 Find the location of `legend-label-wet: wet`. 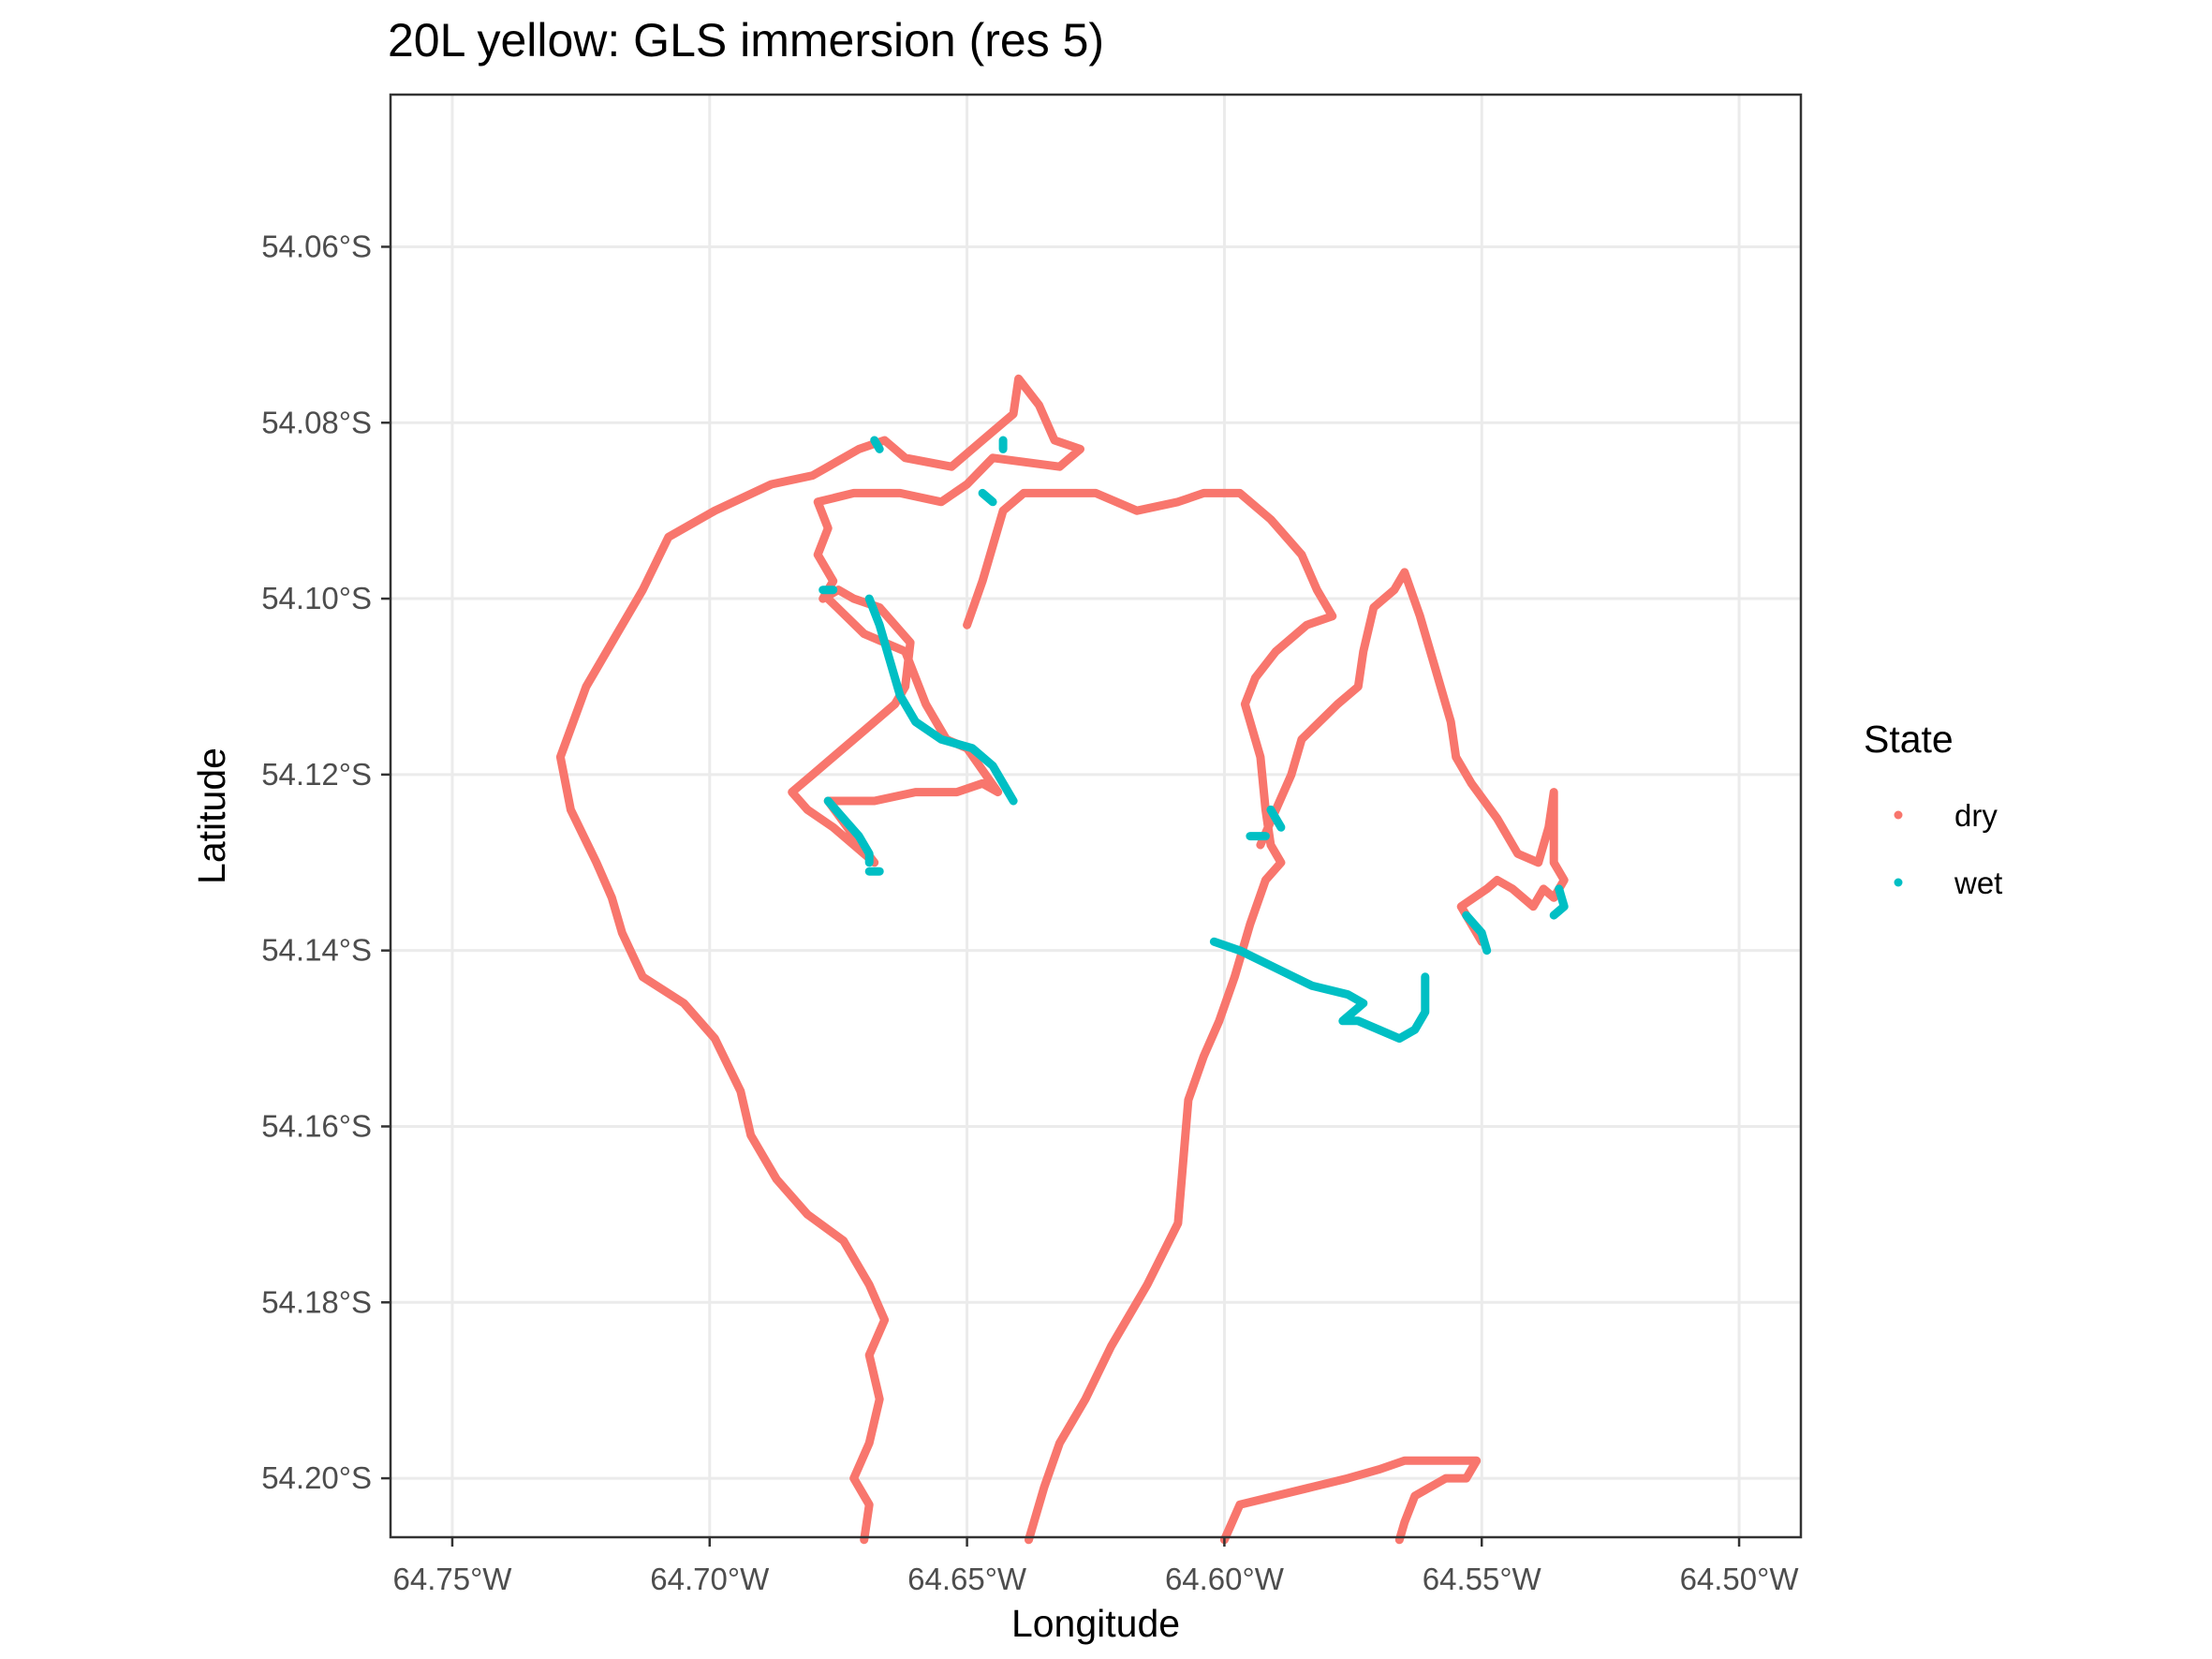

legend-label-wet: wet is located at coordinates (1978, 883).